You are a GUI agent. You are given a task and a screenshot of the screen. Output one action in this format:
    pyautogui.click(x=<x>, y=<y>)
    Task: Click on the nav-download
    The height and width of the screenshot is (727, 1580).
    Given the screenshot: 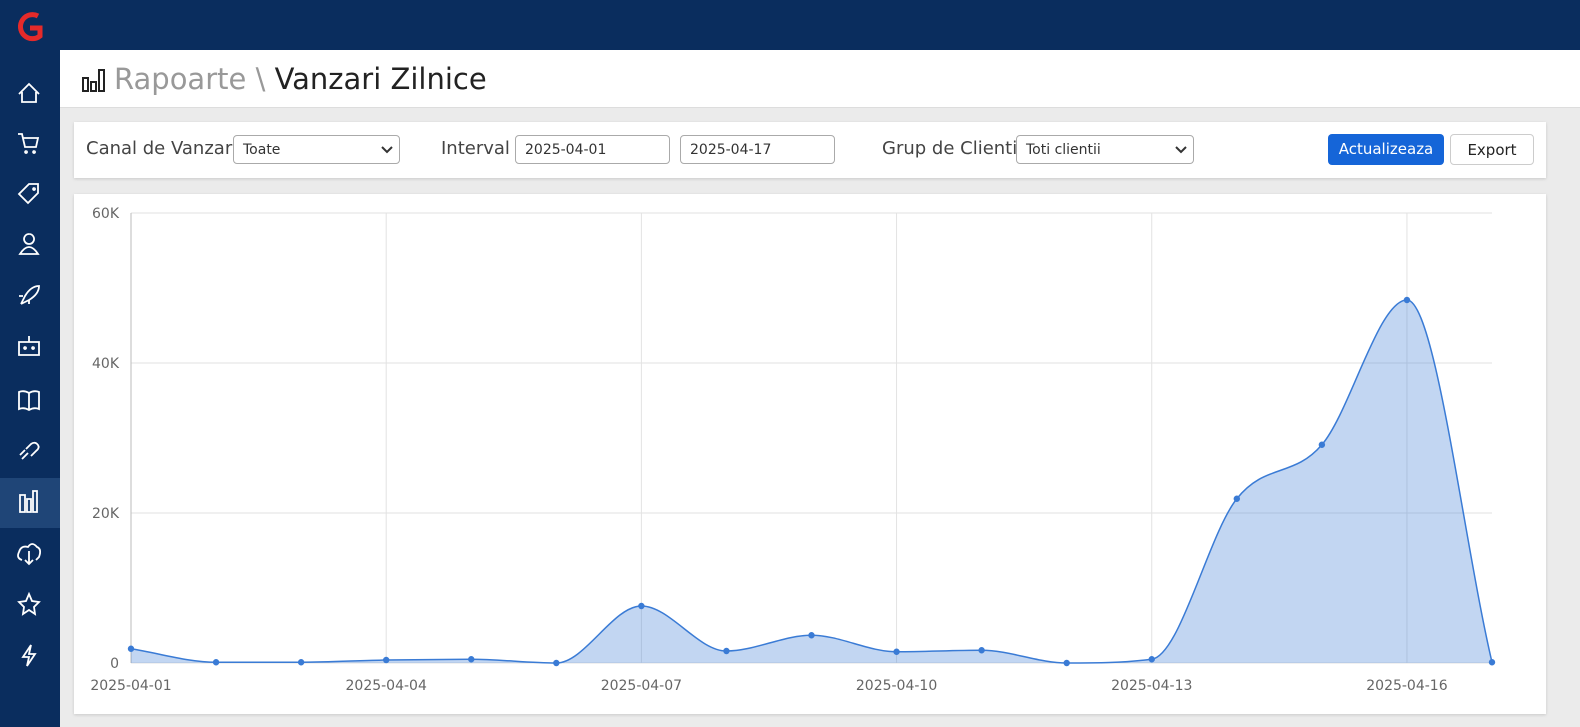 What is the action you would take?
    pyautogui.click(x=29, y=554)
    